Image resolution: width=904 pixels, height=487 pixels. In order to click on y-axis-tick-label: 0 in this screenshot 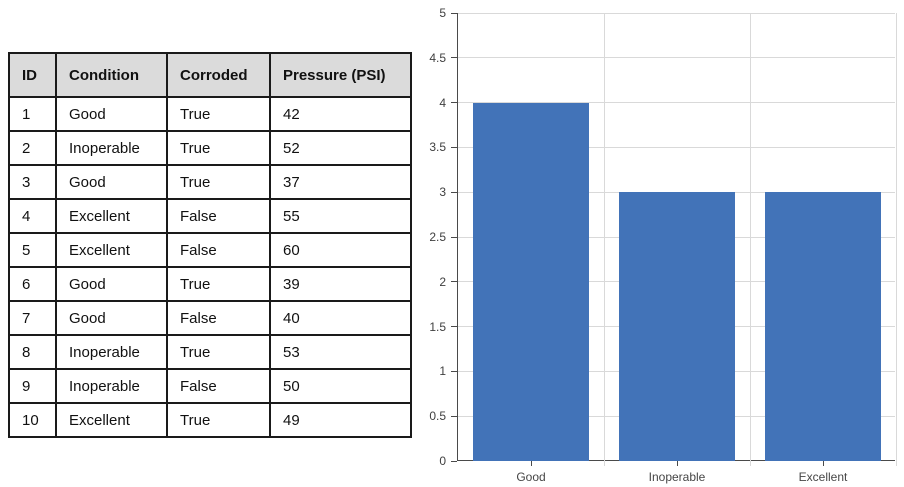, I will do `click(442, 461)`.